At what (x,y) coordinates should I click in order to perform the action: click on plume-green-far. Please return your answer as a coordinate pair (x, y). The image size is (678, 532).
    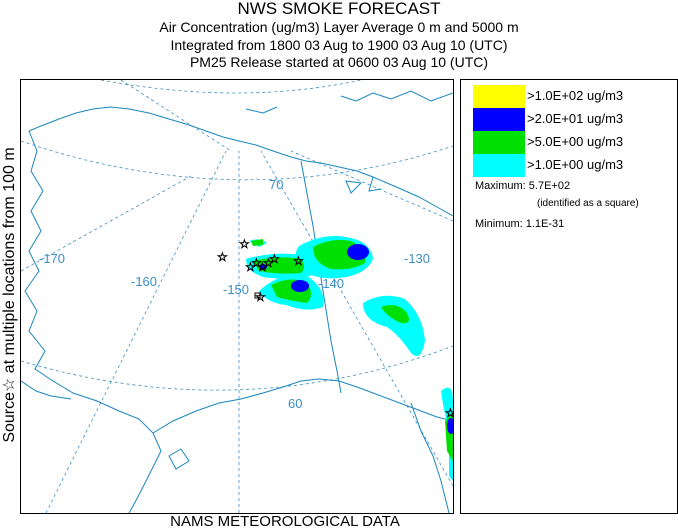
    Looking at the image, I should click on (395, 314).